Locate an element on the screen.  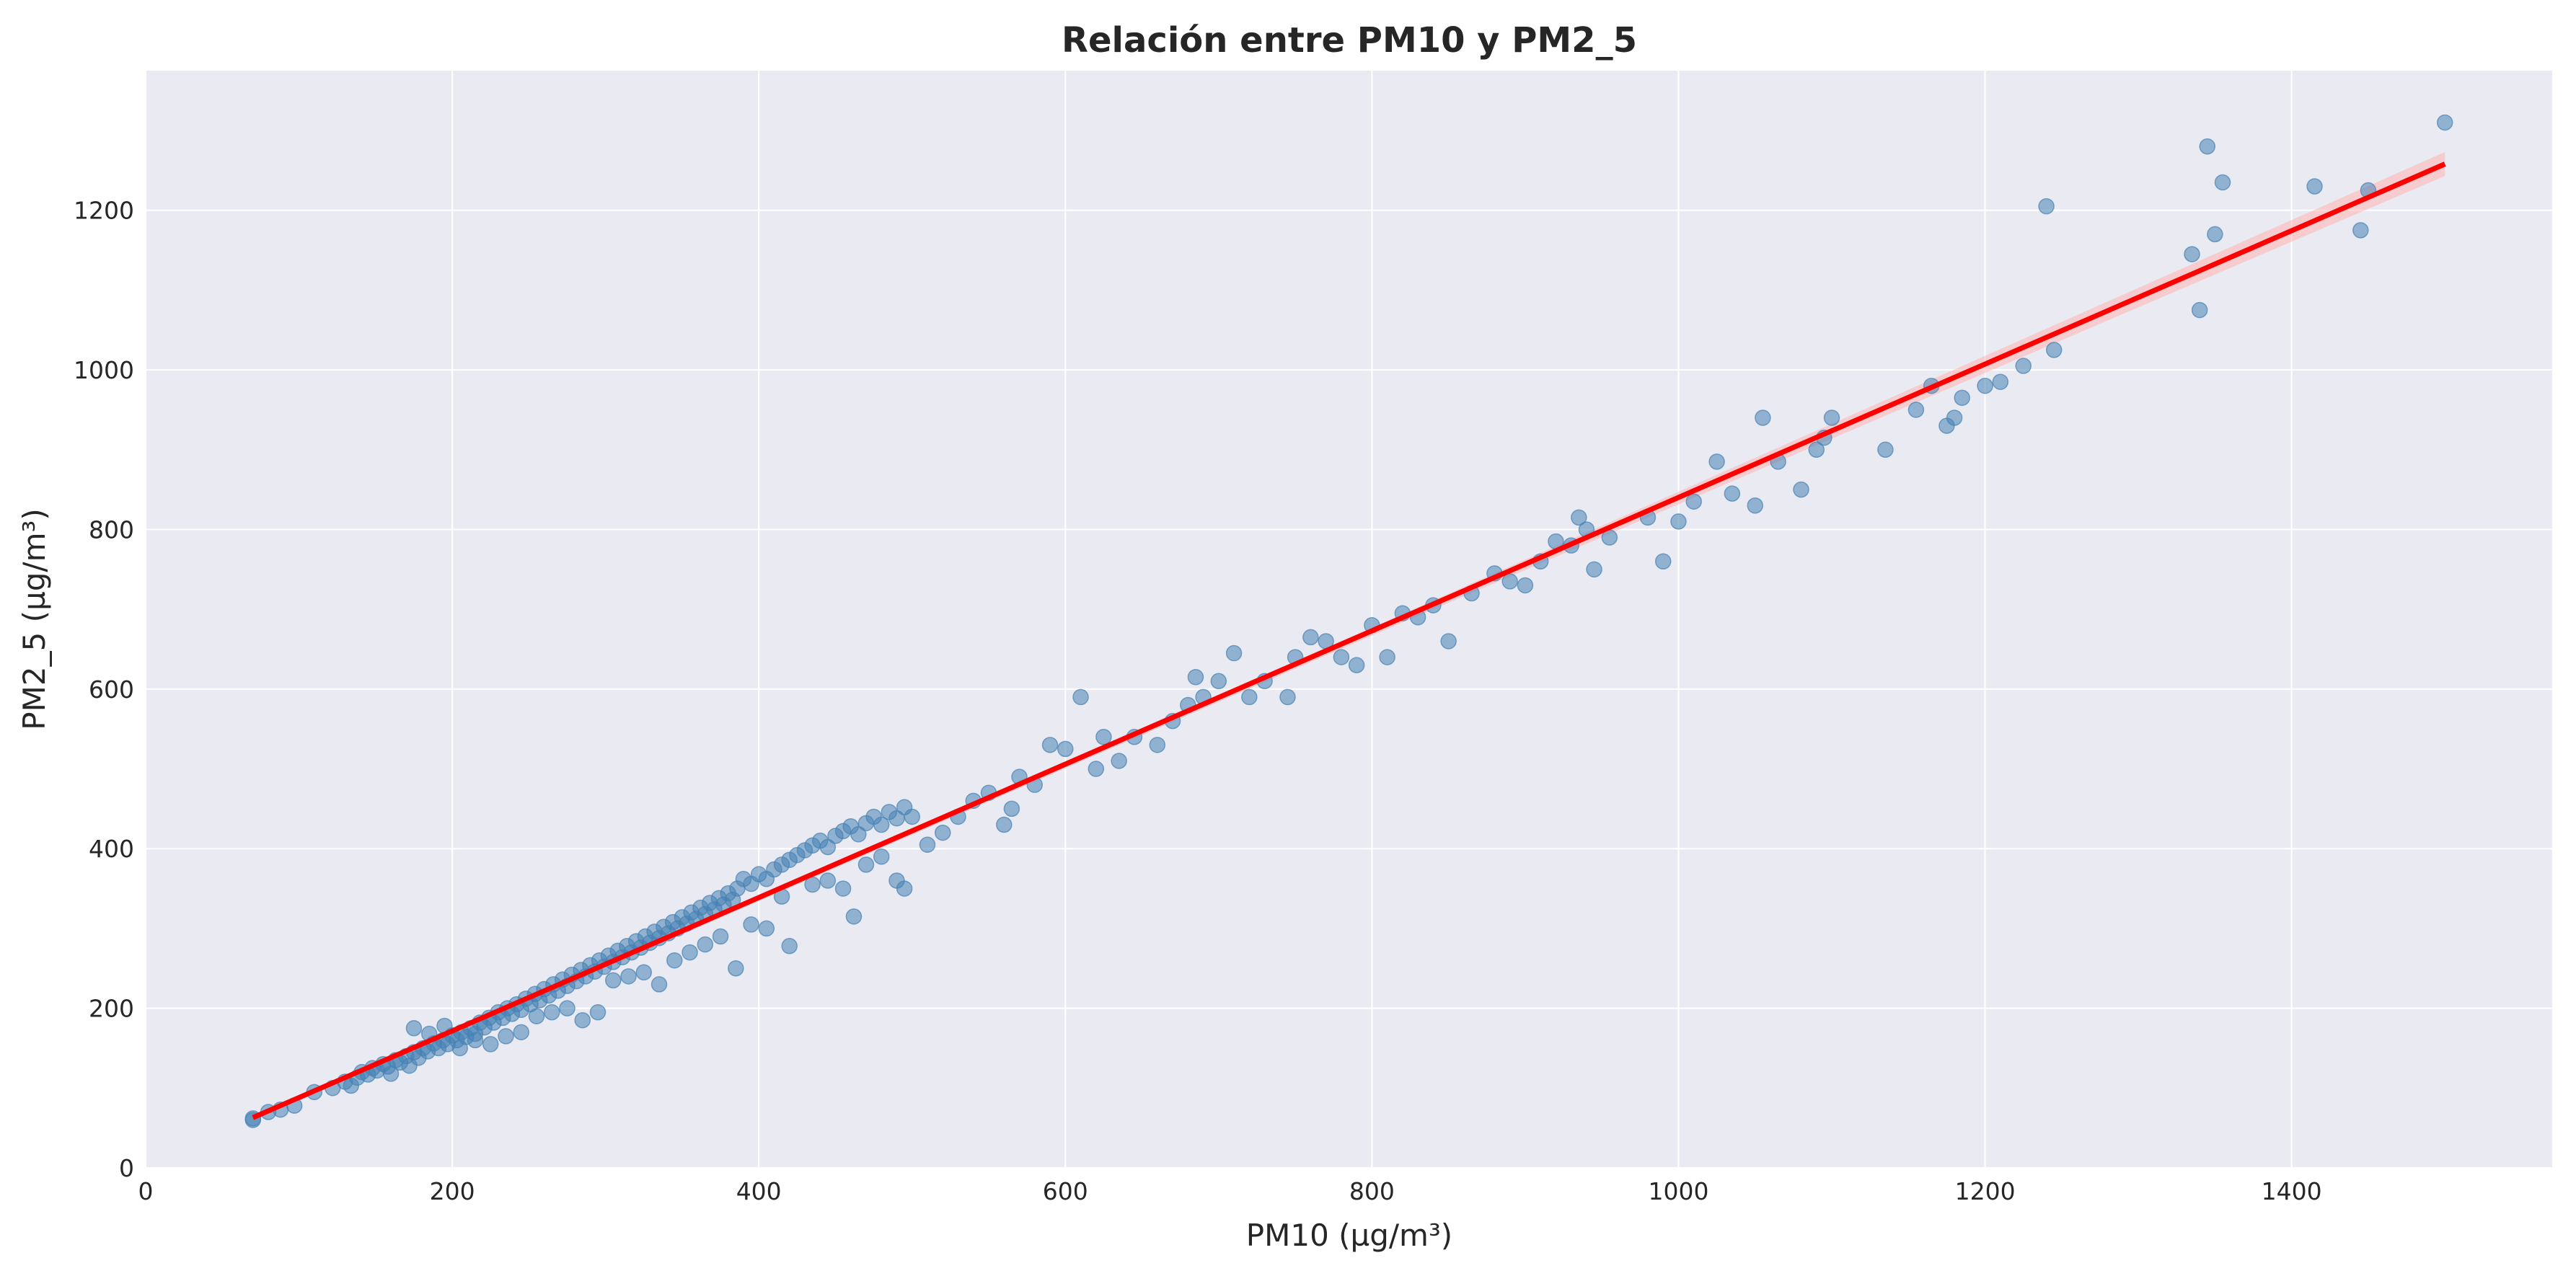
x-tick-label: 200 is located at coordinates (452, 1191).